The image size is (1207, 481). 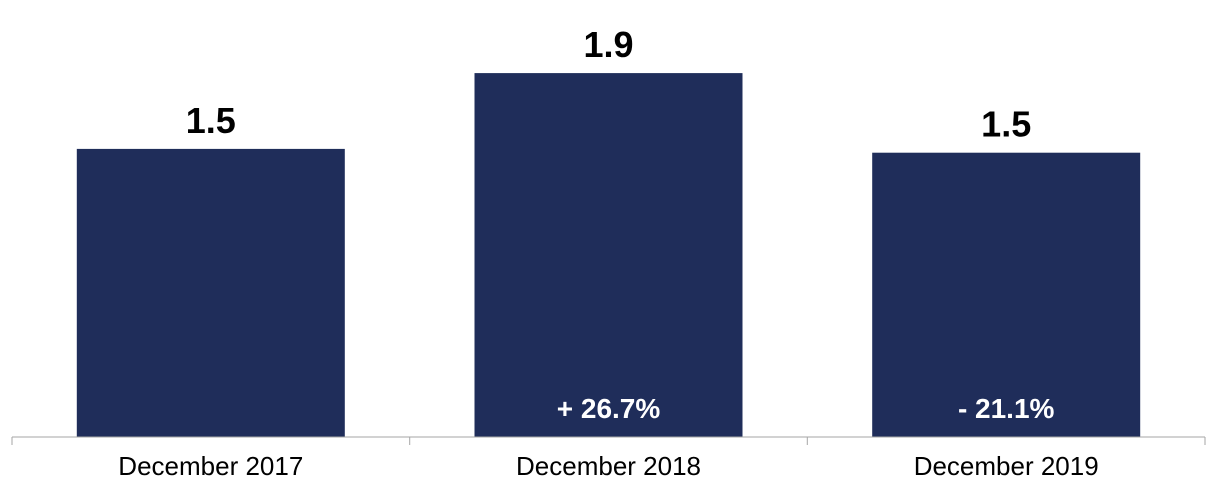 What do you see at coordinates (1006, 124) in the screenshot?
I see `bar-value-label-3: 1.5` at bounding box center [1006, 124].